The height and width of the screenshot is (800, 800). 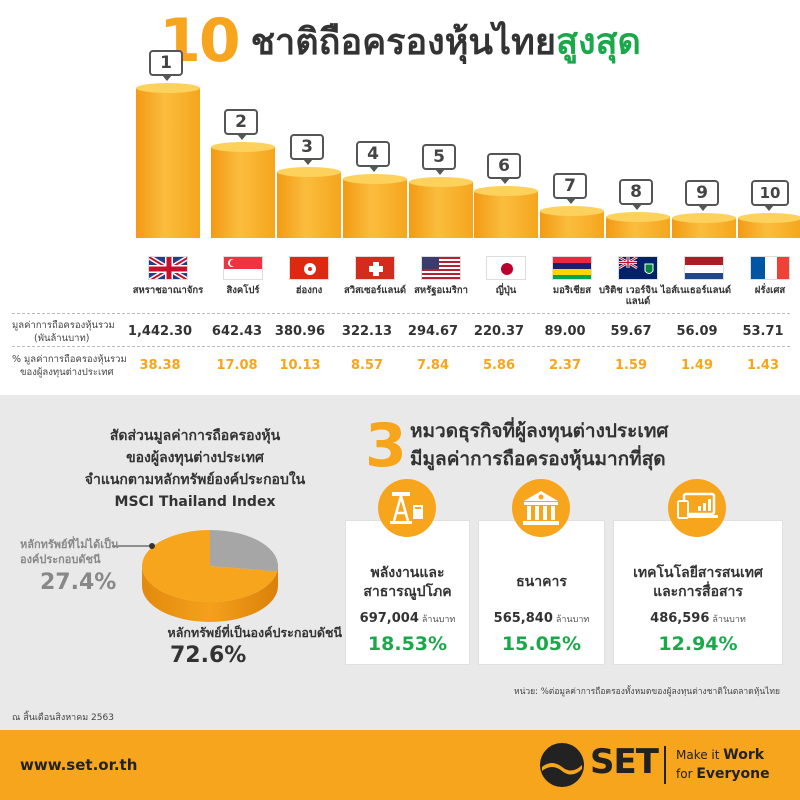 What do you see at coordinates (441, 268) in the screenshot?
I see `flag-usa-icon` at bounding box center [441, 268].